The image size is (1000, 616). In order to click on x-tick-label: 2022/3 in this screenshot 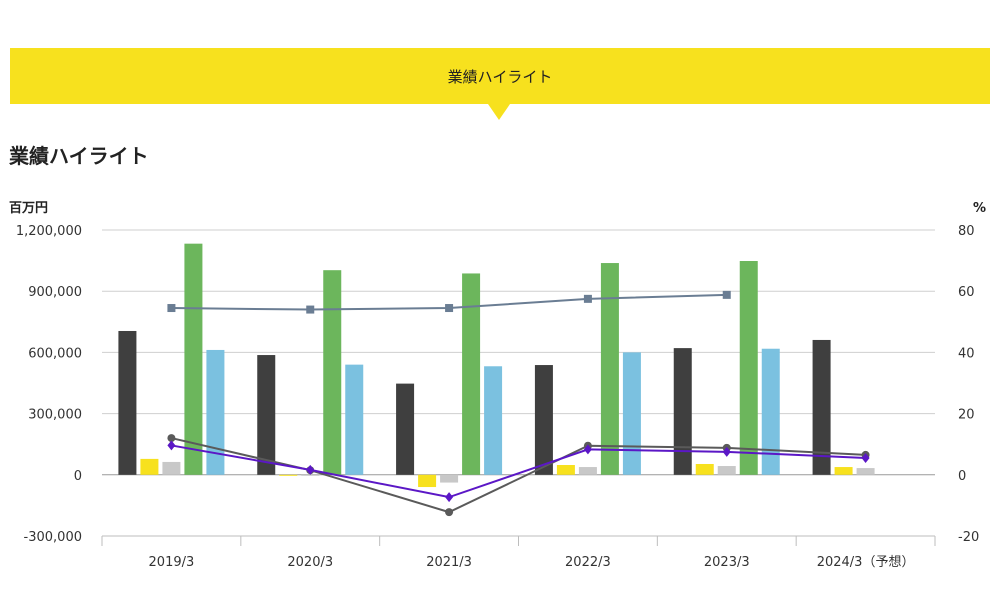, I will do `click(588, 562)`.